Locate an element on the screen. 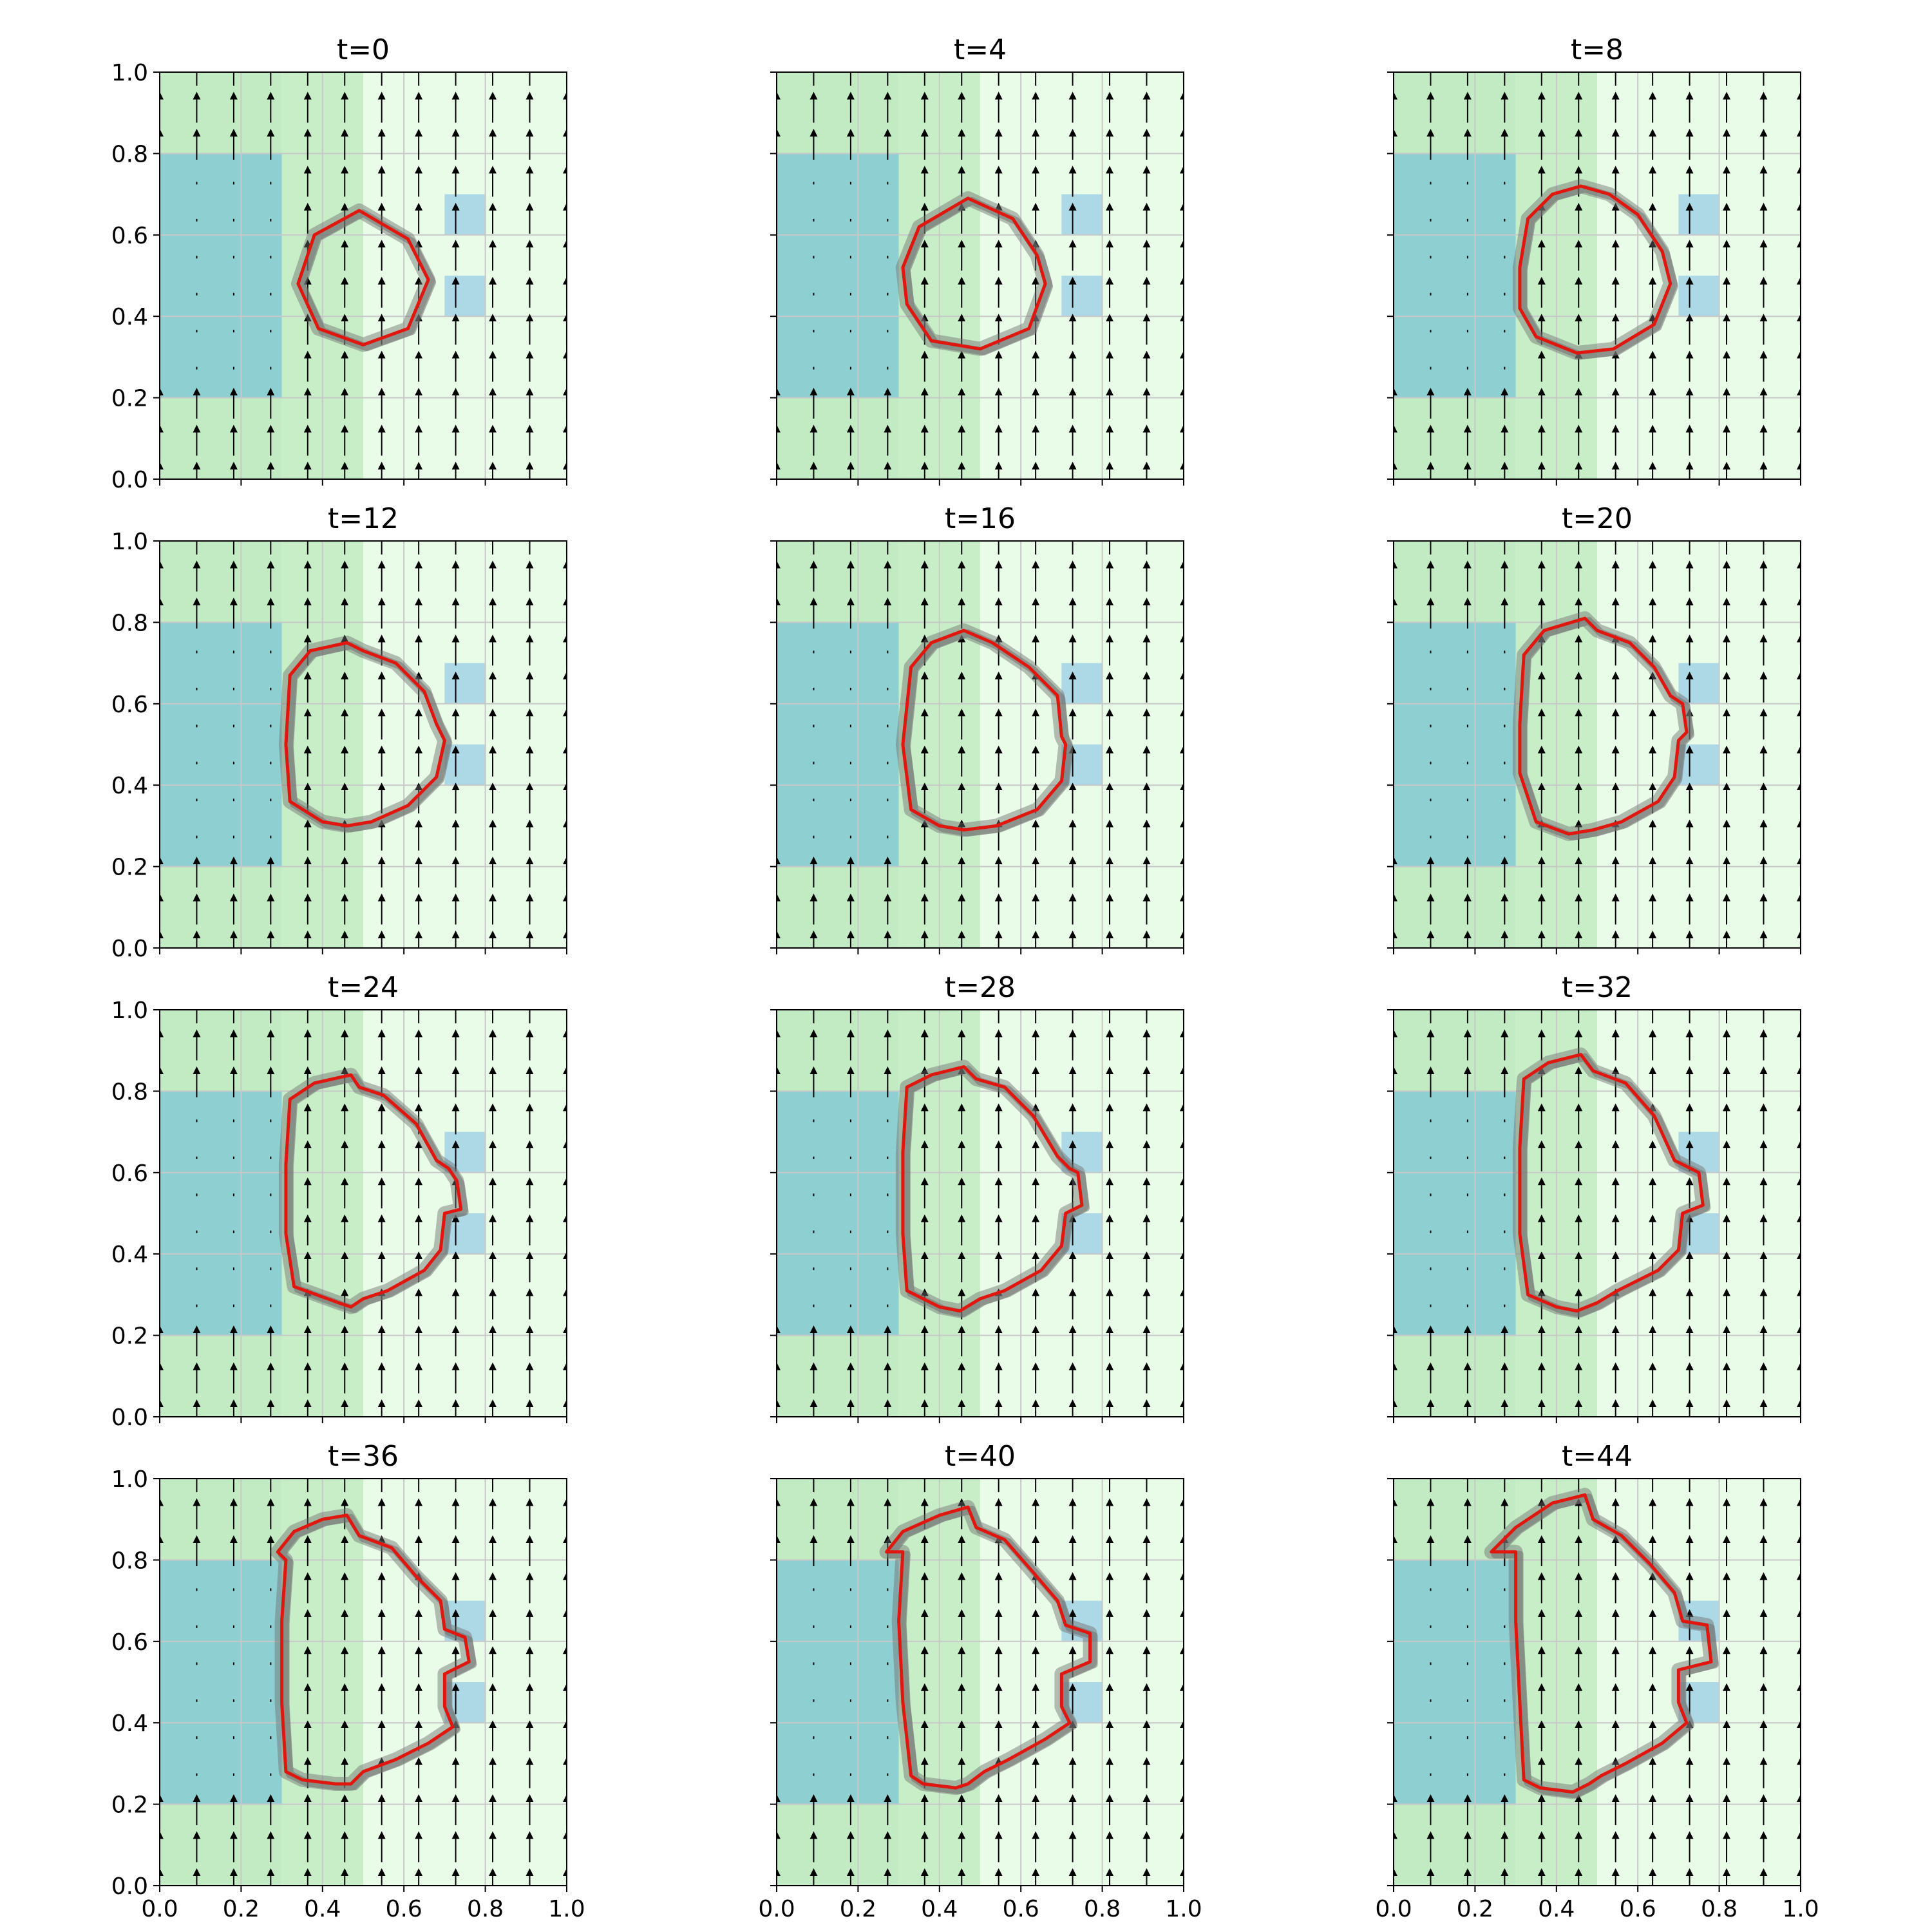 The image size is (1932, 1932). panel-title: t=0 is located at coordinates (364, 50).